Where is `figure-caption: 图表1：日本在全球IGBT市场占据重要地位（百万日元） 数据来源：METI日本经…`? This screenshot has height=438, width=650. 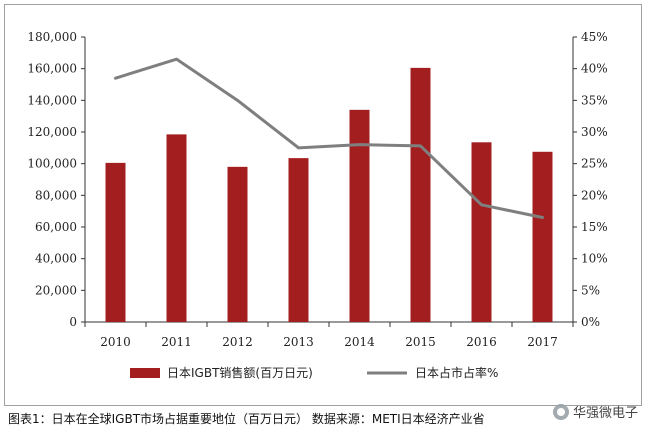
figure-caption: 图表1：日本在全球IGBT市场占据重要地位（百万日元） 数据来源：METI日本经… is located at coordinates (246, 419).